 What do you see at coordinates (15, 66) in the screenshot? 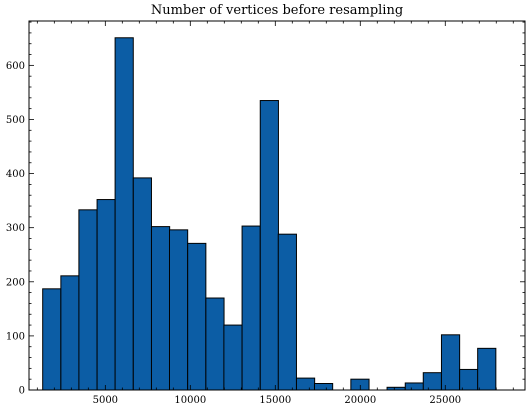
I see `y-tick-label: 600` at bounding box center [15, 66].